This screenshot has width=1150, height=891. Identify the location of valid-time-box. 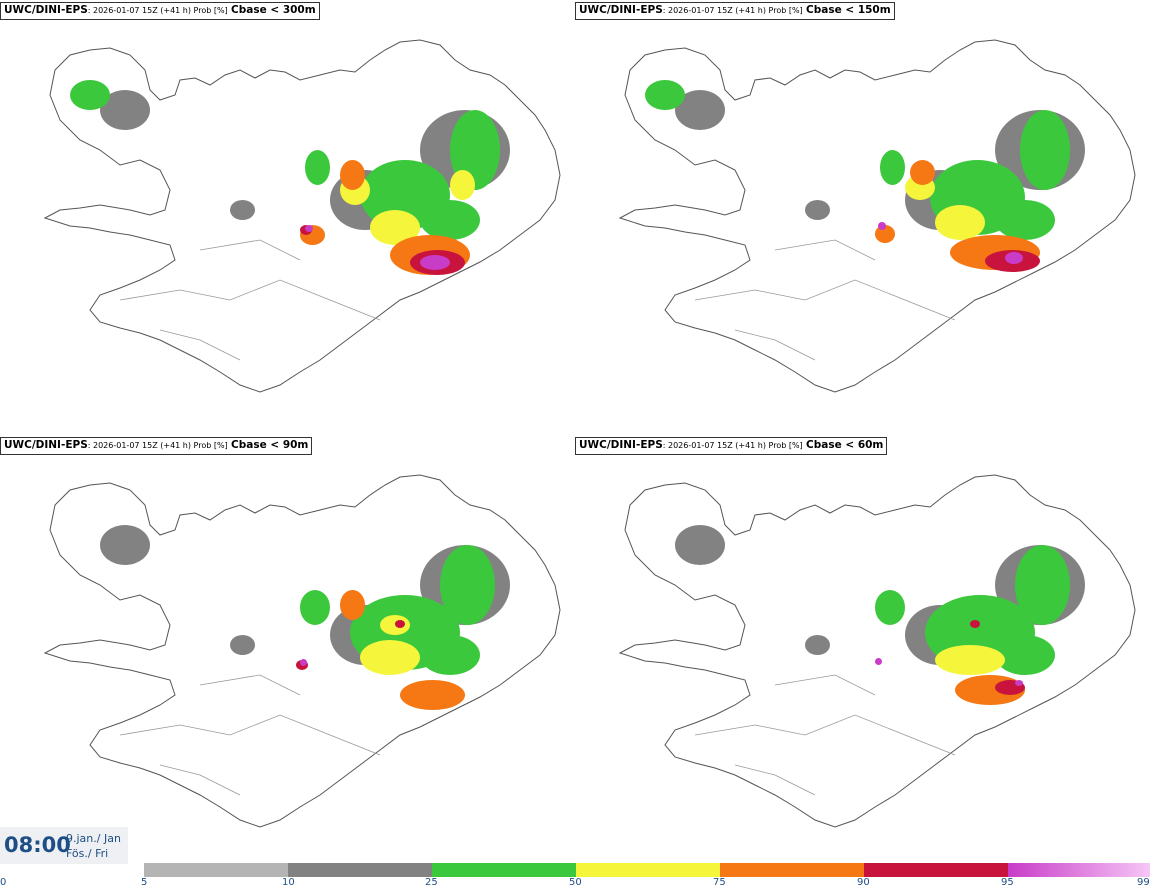
(64, 845).